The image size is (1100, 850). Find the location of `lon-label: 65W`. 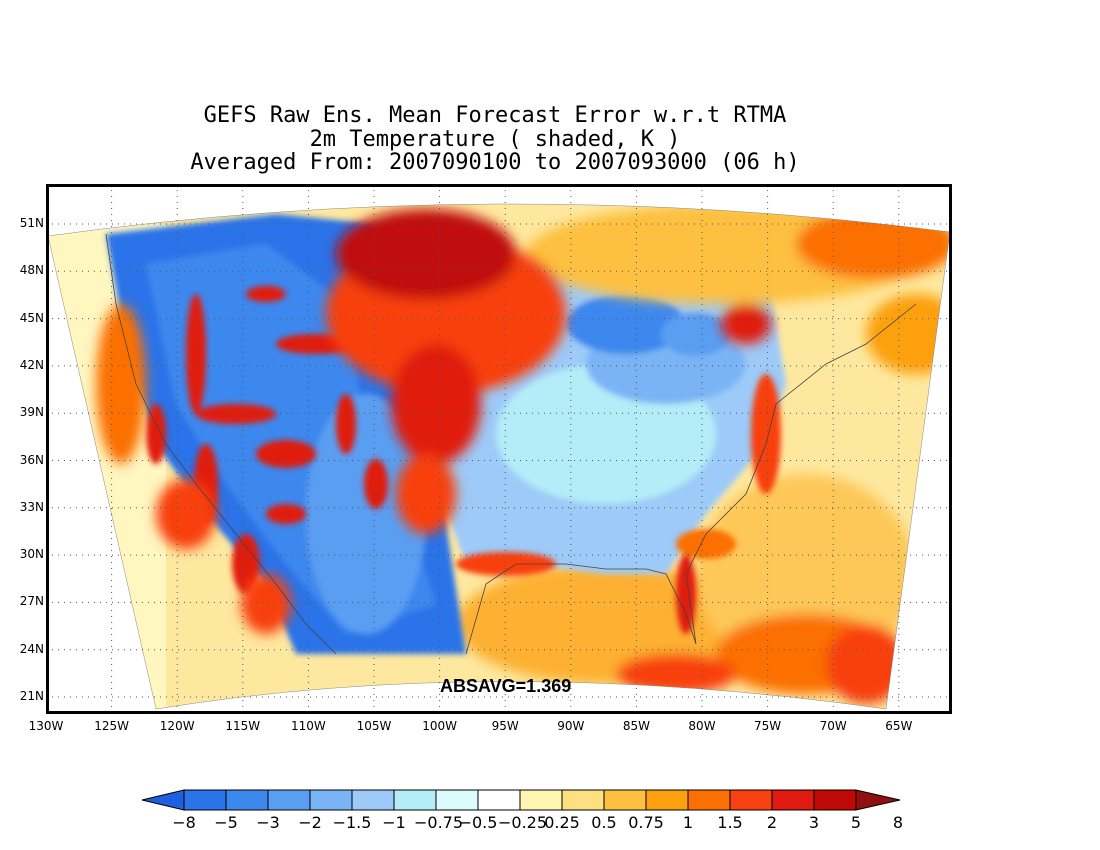

lon-label: 65W is located at coordinates (899, 726).